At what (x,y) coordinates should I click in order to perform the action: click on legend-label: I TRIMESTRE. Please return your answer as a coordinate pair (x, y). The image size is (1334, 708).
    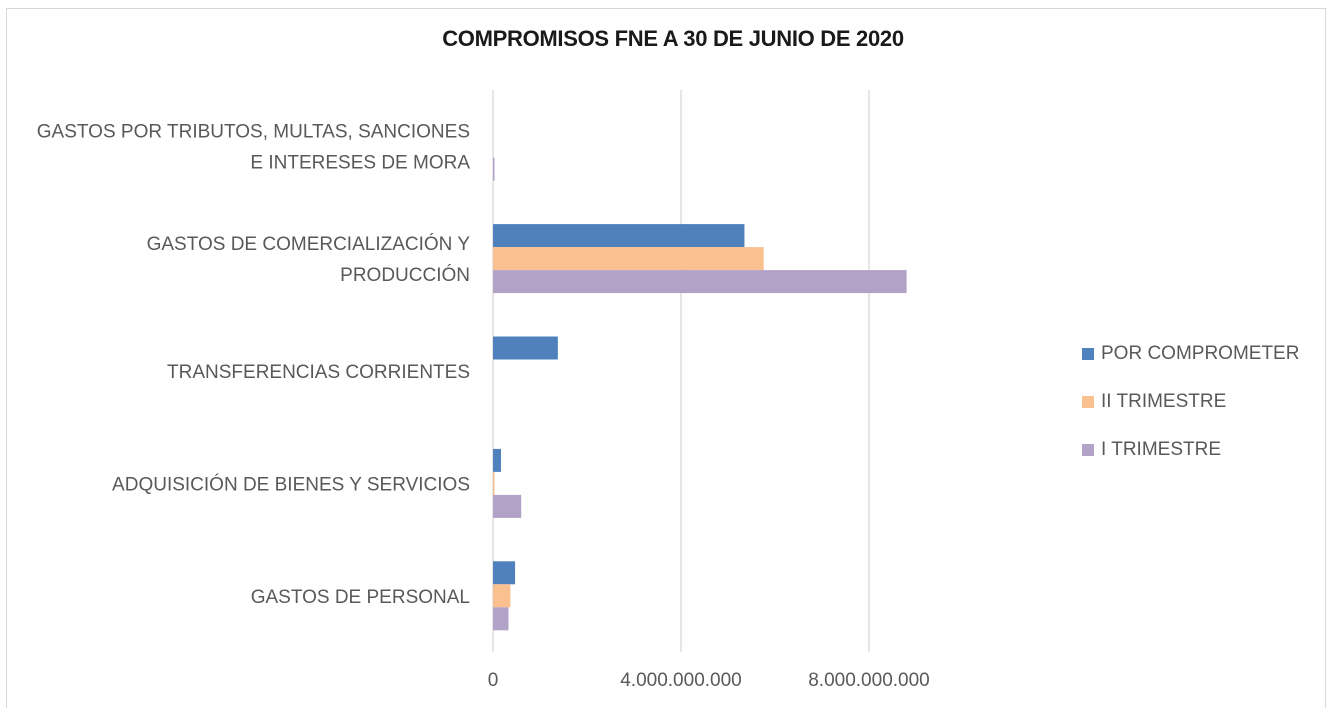
    Looking at the image, I should click on (1161, 449).